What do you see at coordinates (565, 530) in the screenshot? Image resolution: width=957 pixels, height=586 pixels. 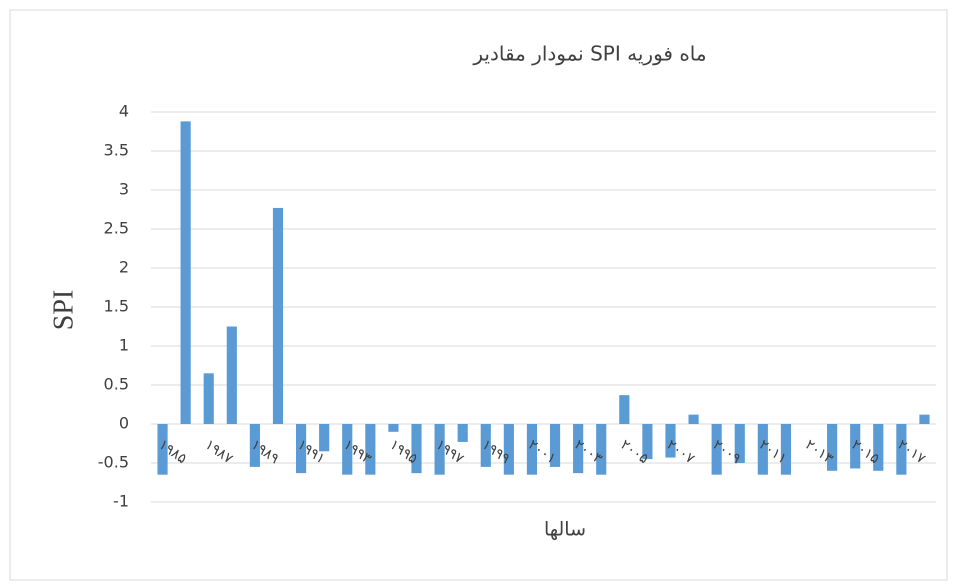 I see `x-axis-label: سالها` at bounding box center [565, 530].